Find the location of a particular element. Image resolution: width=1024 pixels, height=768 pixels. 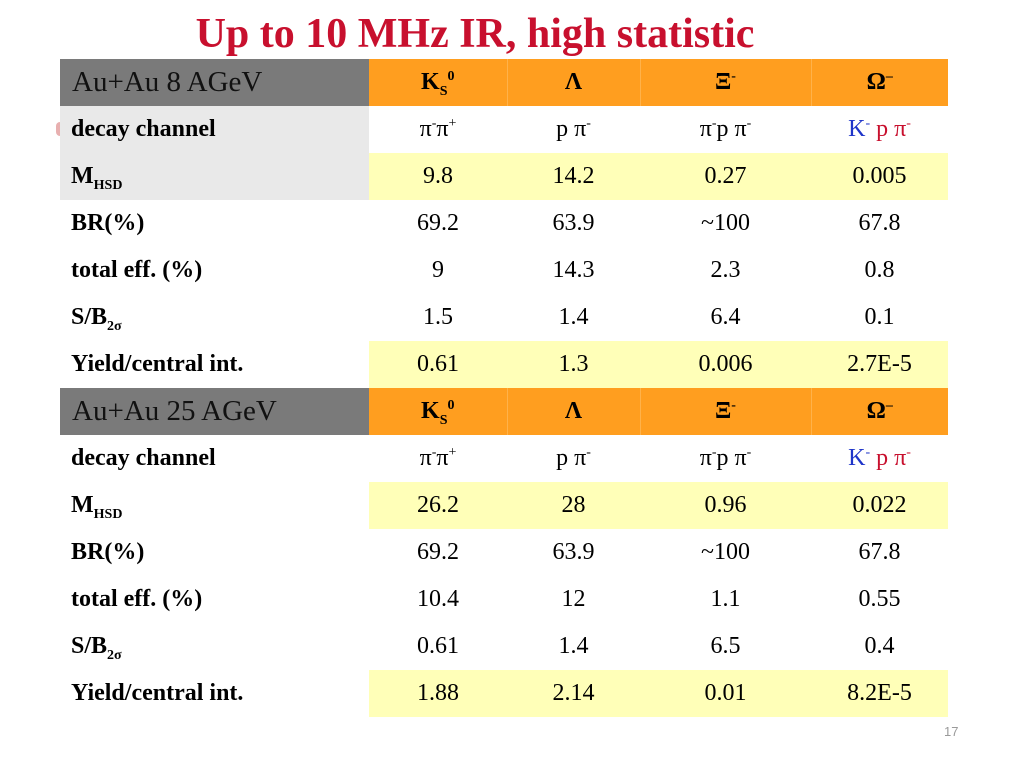

table-cell: 2.7E-5 is located at coordinates (879, 364).